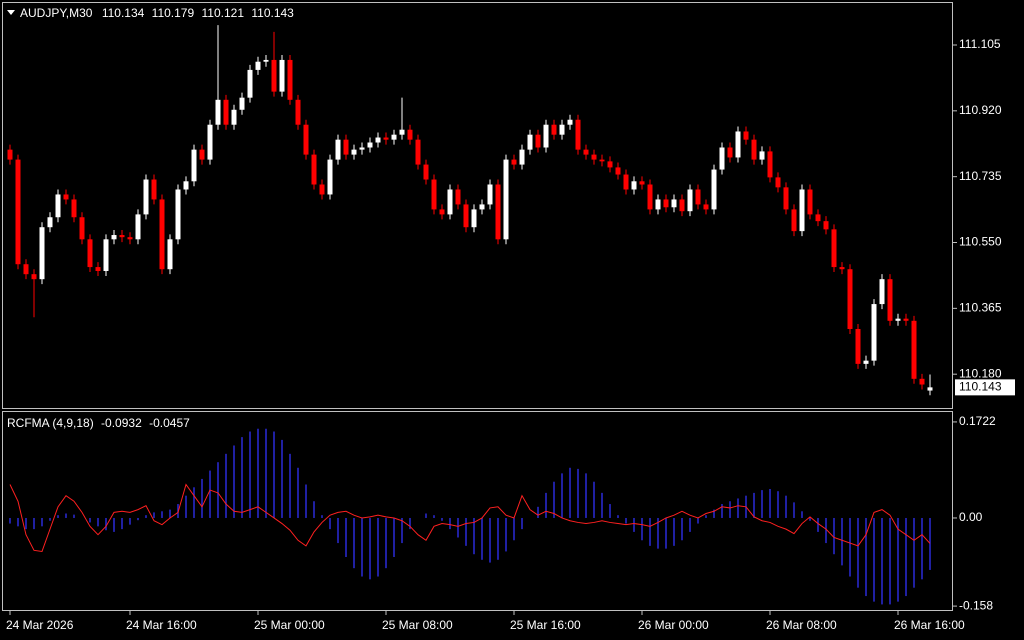 The image size is (1024, 640). What do you see at coordinates (289, 625) in the screenshot?
I see `x-tick-label: 25 Mar 00:00` at bounding box center [289, 625].